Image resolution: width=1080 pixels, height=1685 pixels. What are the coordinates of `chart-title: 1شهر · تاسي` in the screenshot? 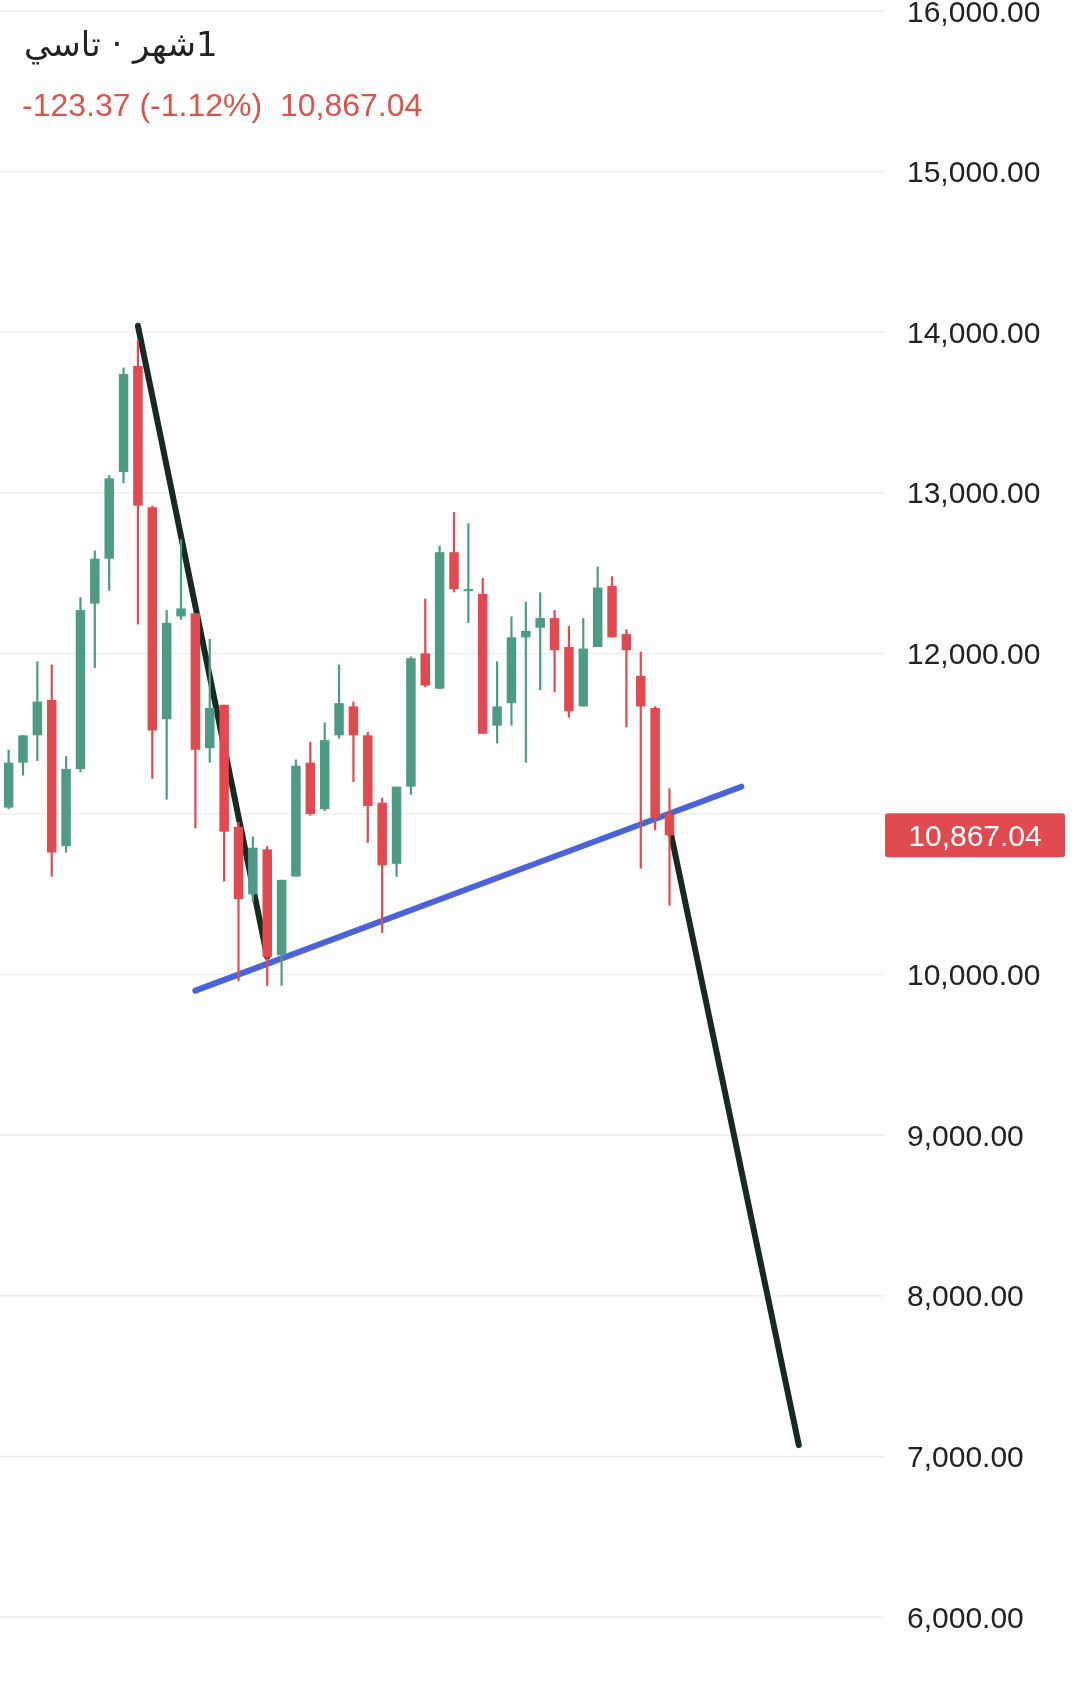 It's located at (121, 44).